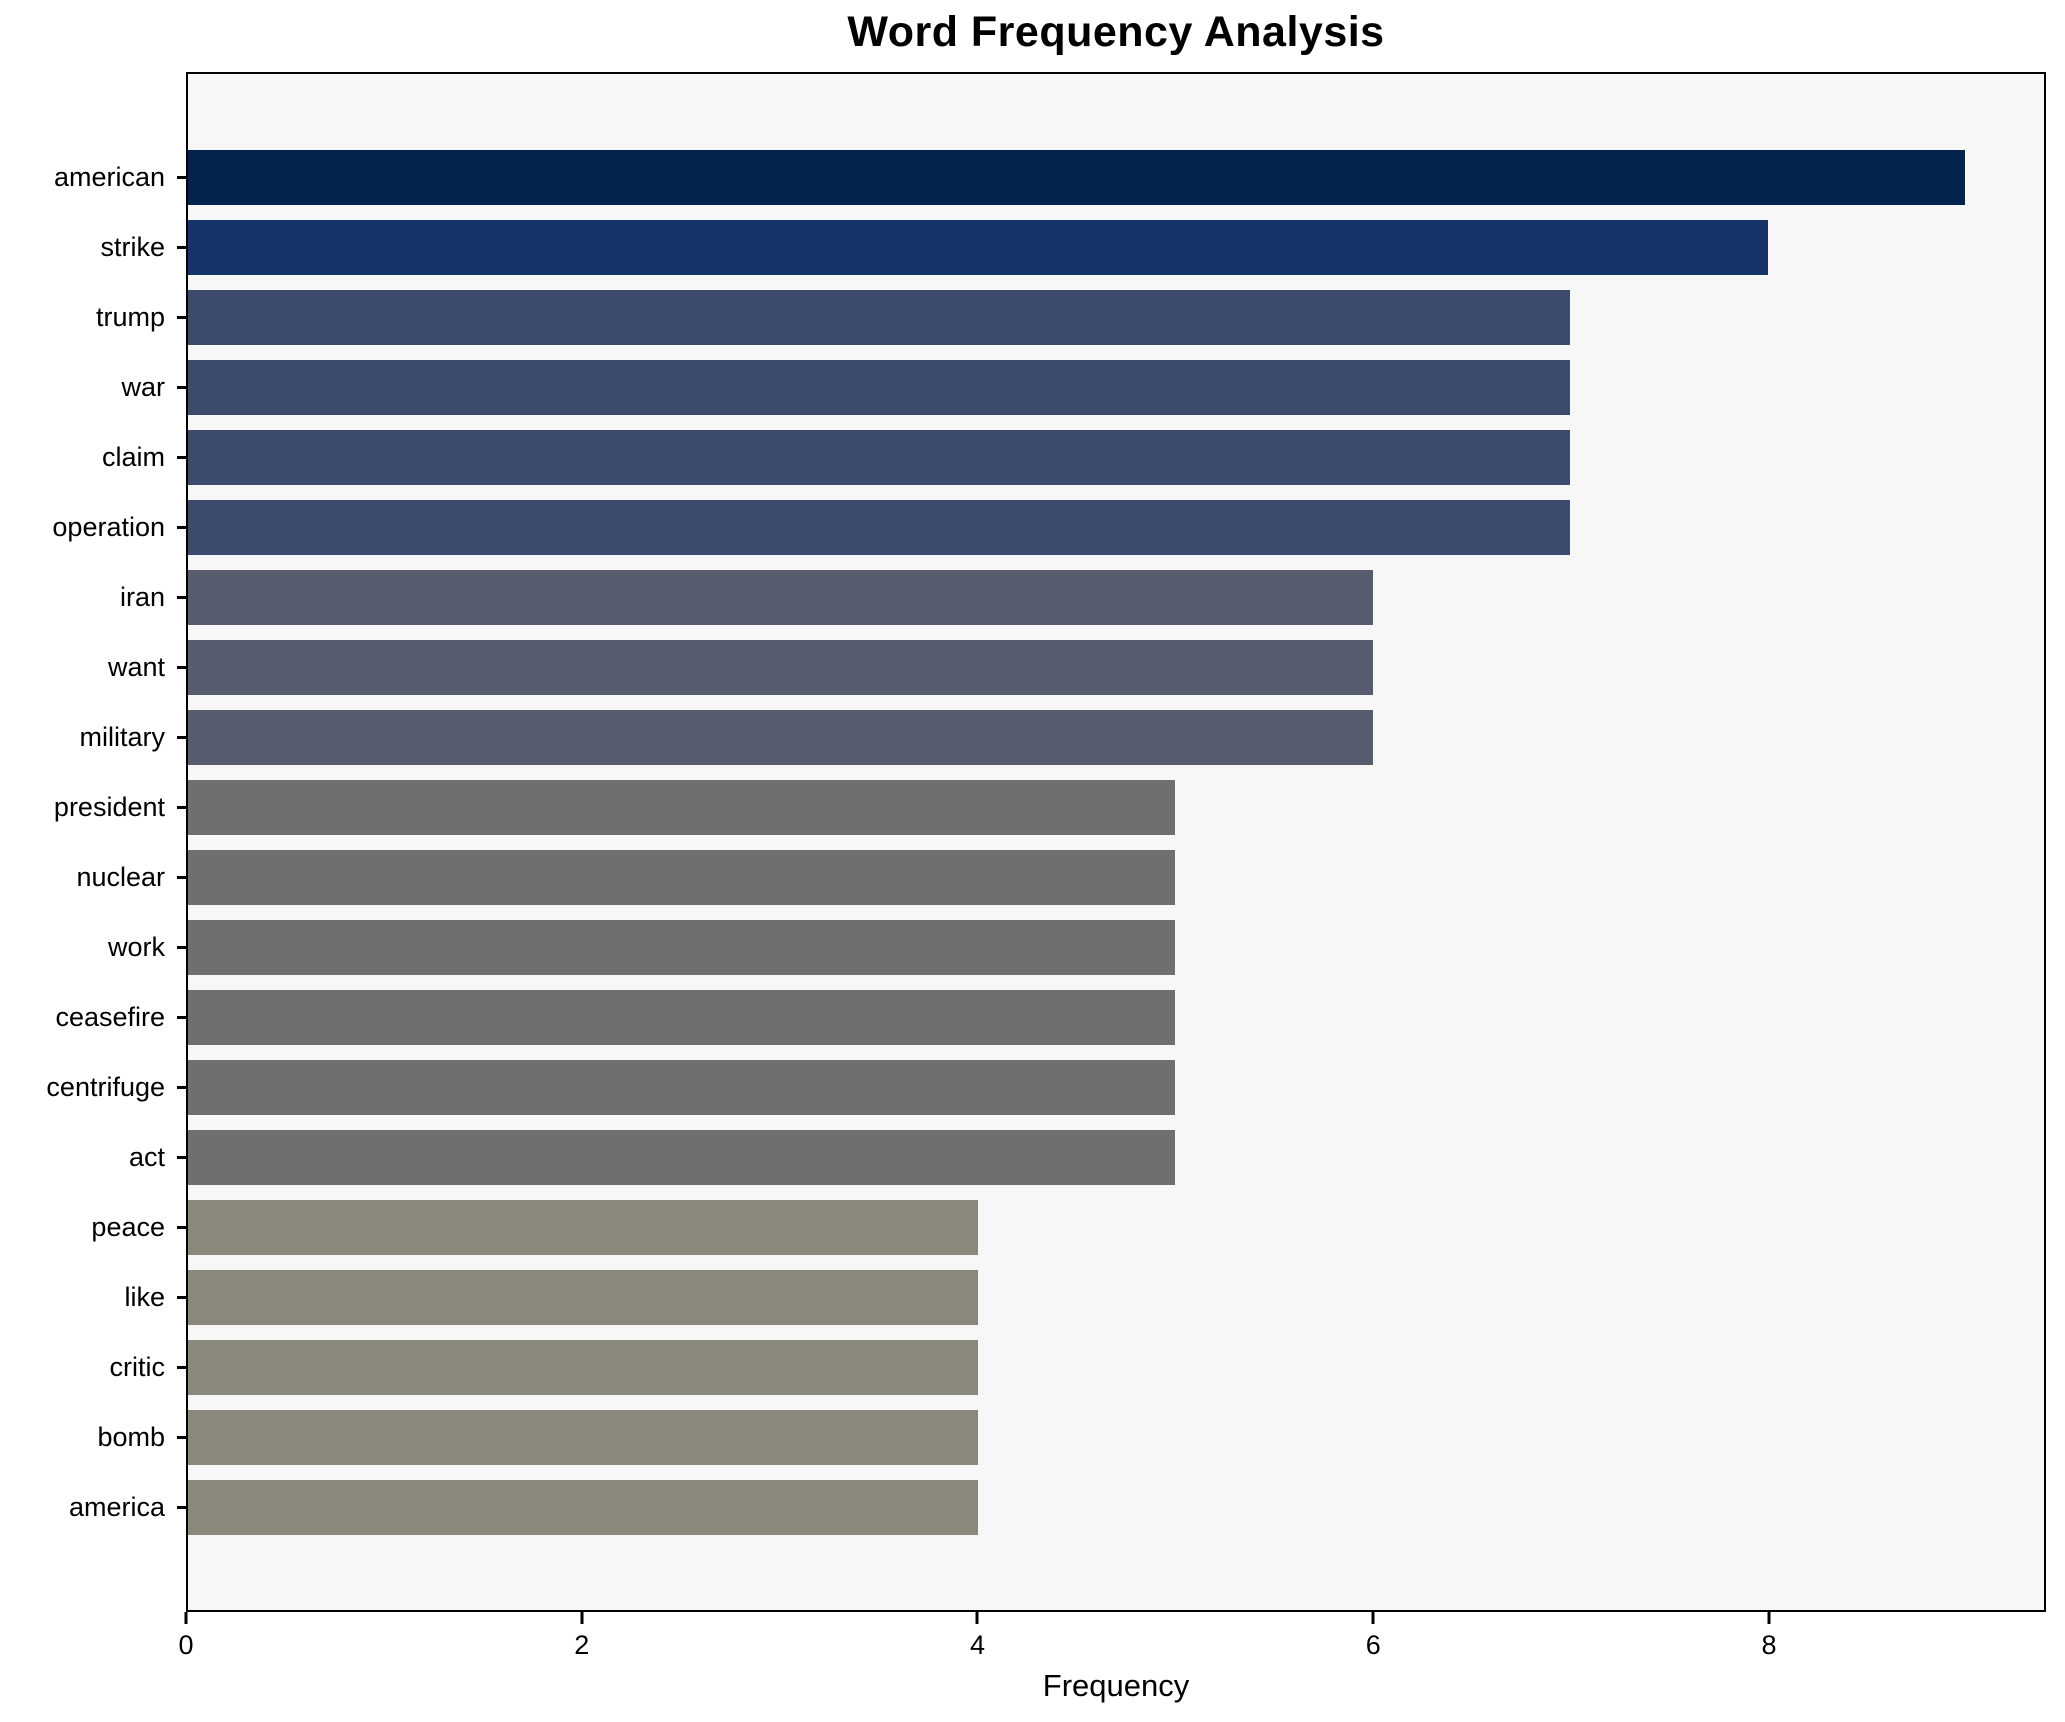 The height and width of the screenshot is (1722, 2065). What do you see at coordinates (583, 1227) in the screenshot?
I see `bar-peace` at bounding box center [583, 1227].